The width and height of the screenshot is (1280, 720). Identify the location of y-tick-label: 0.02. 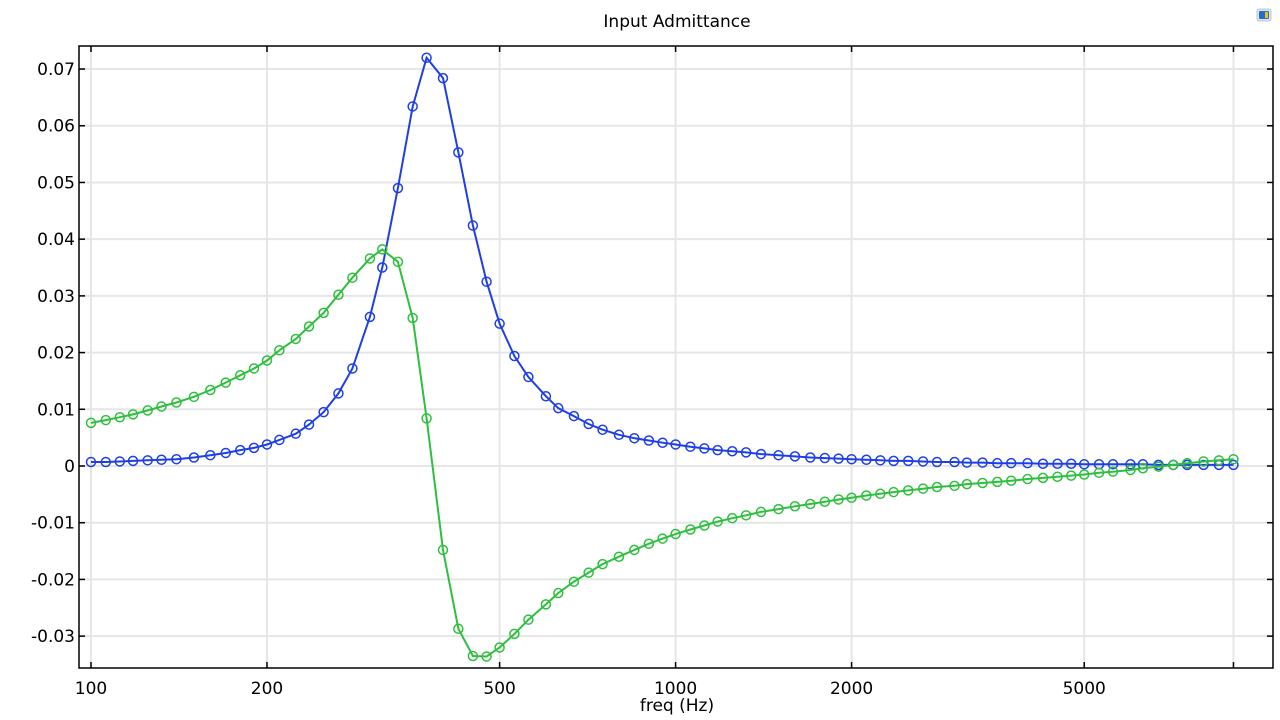
(56, 354).